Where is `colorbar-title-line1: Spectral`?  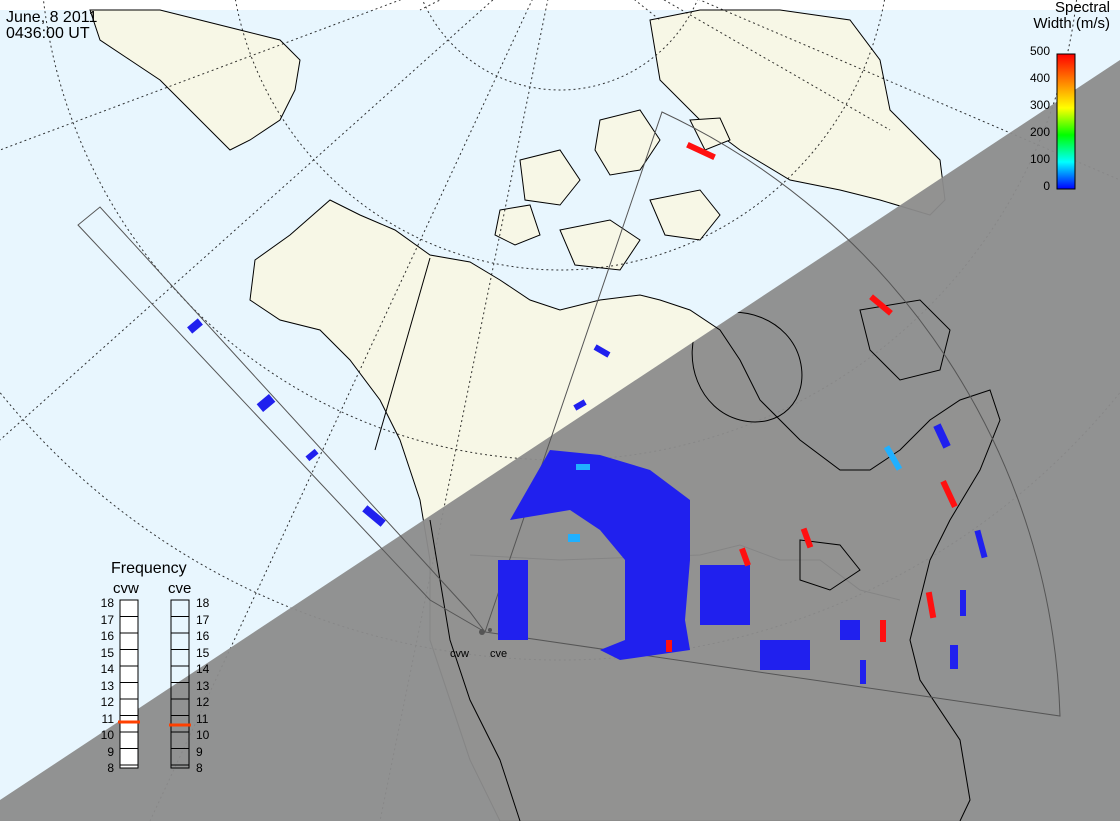
colorbar-title-line1: Spectral is located at coordinates (1082, 8).